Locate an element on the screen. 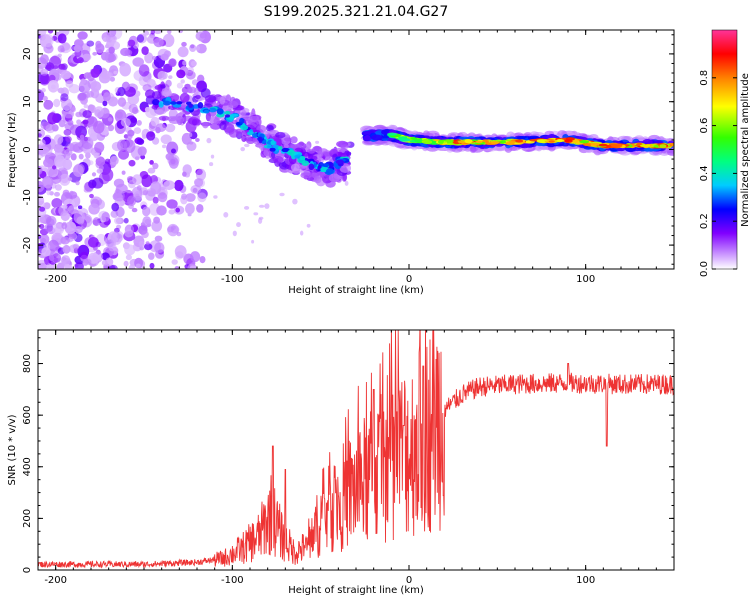  ridge-band is located at coordinates (367, 138).